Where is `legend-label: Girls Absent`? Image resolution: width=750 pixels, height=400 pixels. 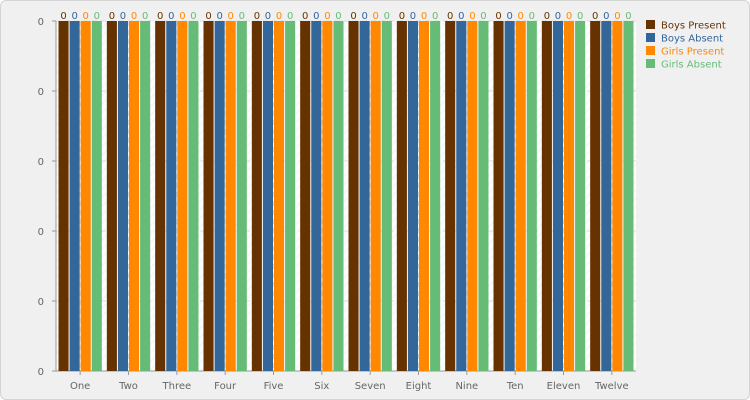
legend-label: Girls Absent is located at coordinates (691, 65).